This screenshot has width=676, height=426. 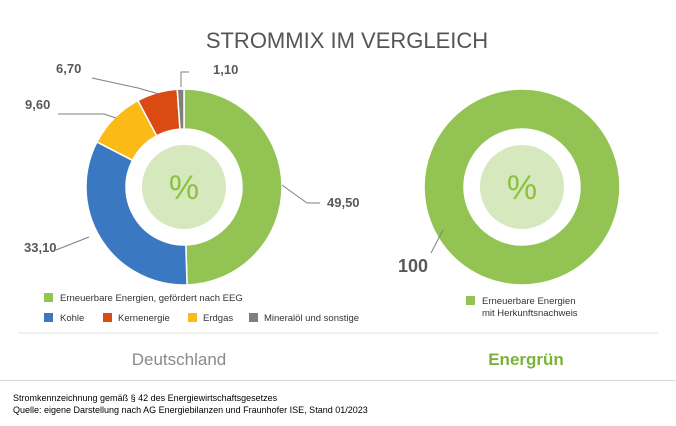 I want to click on legend-label-coal: Kohle, so click(x=72, y=318).